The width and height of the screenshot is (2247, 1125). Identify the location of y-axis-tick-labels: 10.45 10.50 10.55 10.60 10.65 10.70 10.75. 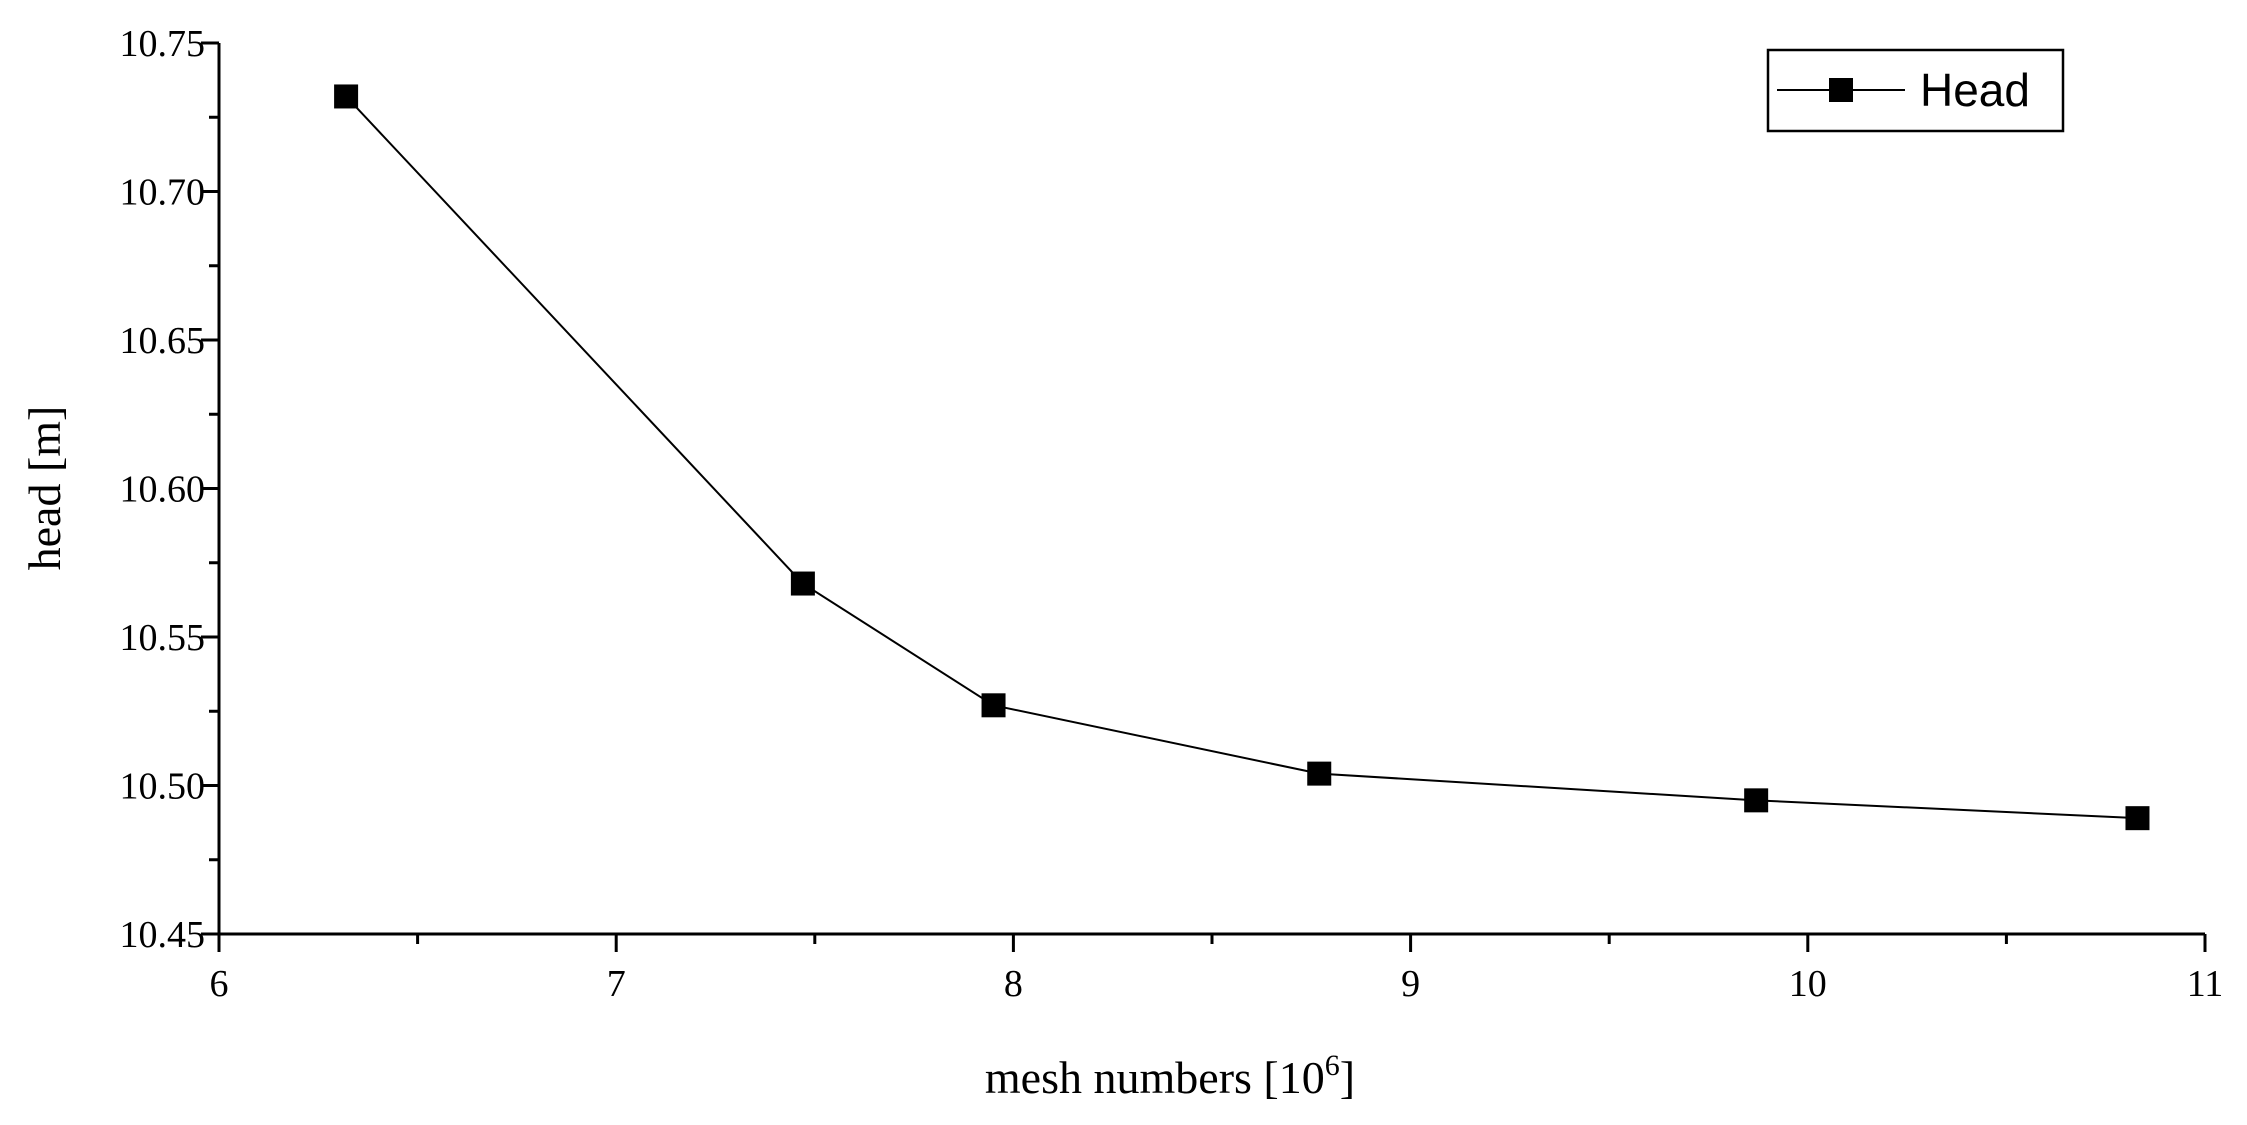
(163, 489).